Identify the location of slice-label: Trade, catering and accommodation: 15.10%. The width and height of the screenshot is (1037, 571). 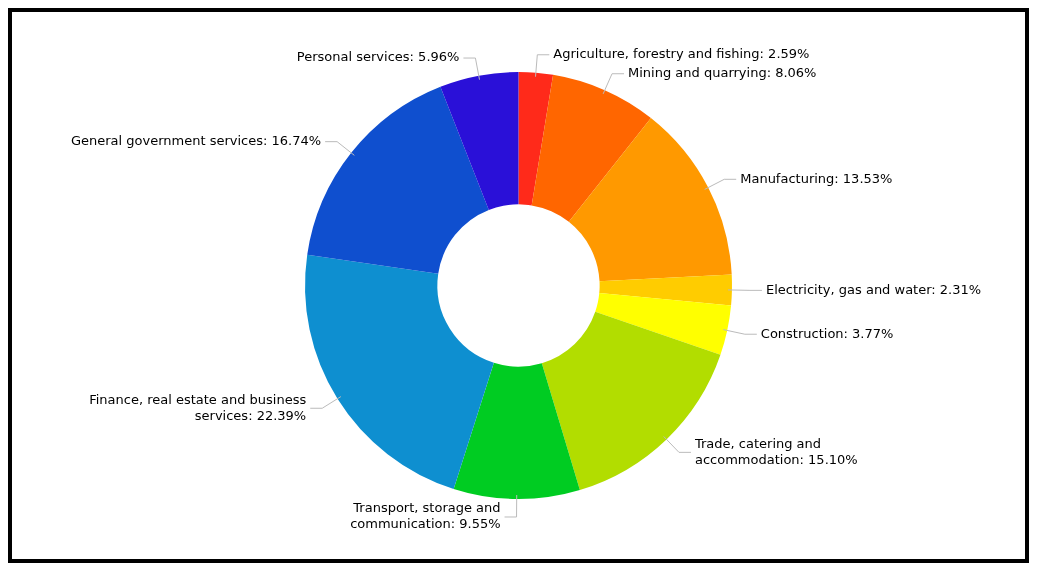
(775, 451).